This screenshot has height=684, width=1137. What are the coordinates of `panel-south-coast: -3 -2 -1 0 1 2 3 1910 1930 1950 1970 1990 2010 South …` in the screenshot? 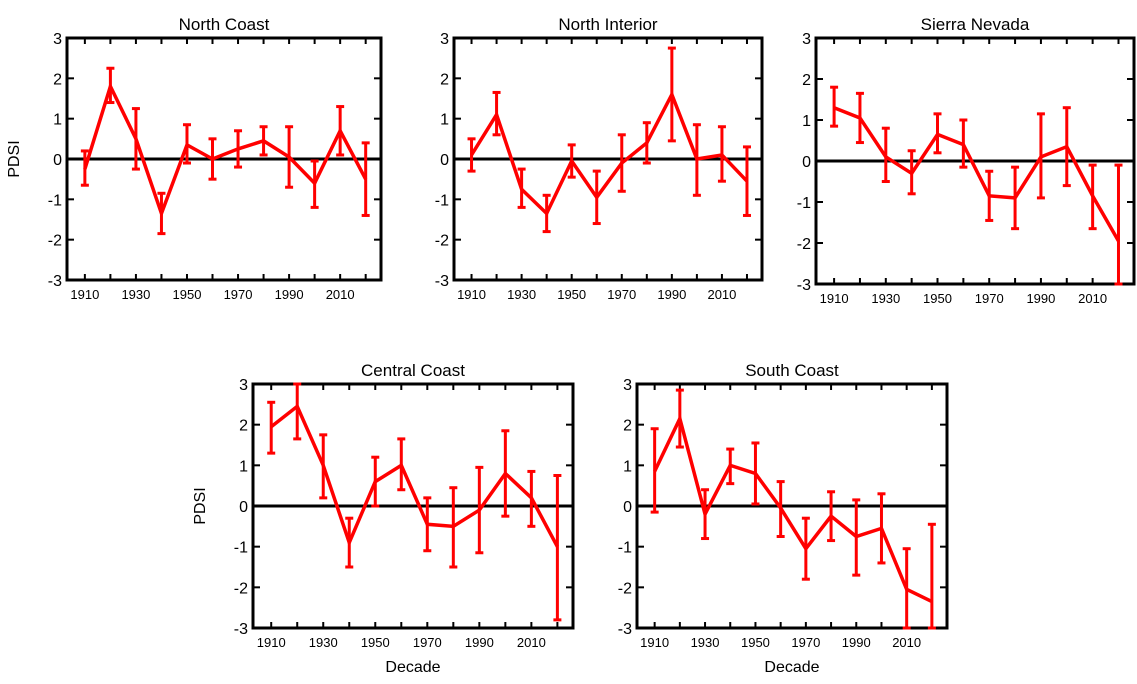 It's located at (783, 518).